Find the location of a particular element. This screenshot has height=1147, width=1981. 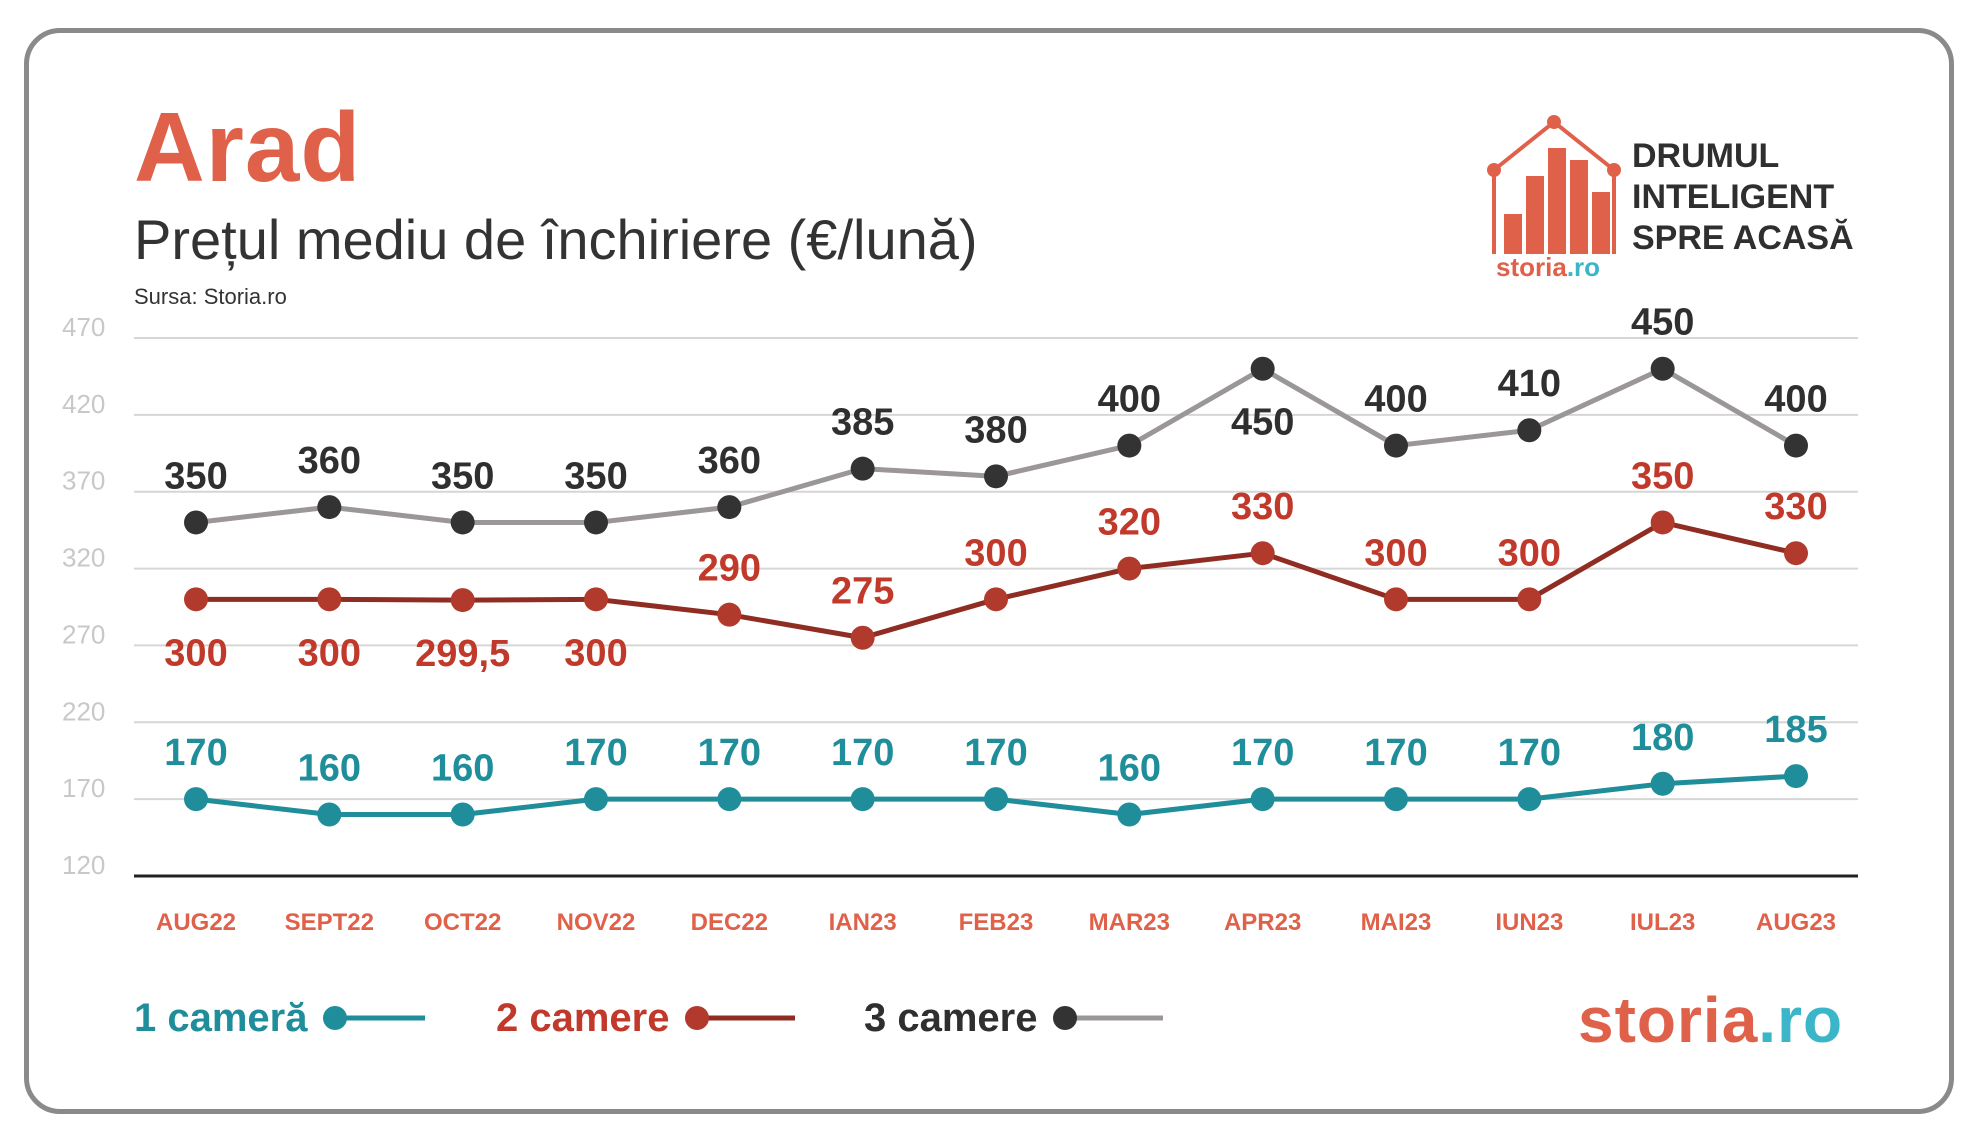

storia-logo: storia.ro is located at coordinates (1710, 1020).